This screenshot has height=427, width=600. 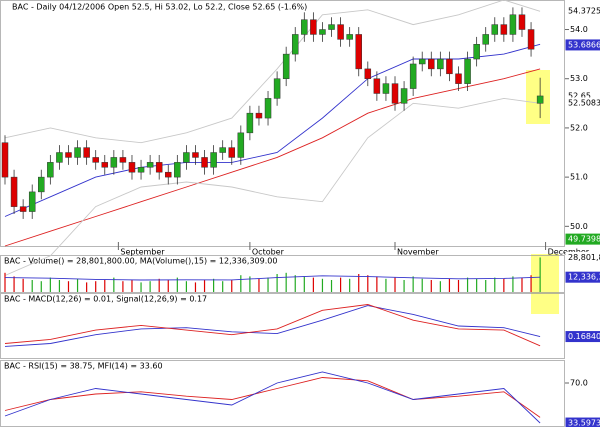 I want to click on value-tag-label: 52.5083, so click(x=584, y=102).